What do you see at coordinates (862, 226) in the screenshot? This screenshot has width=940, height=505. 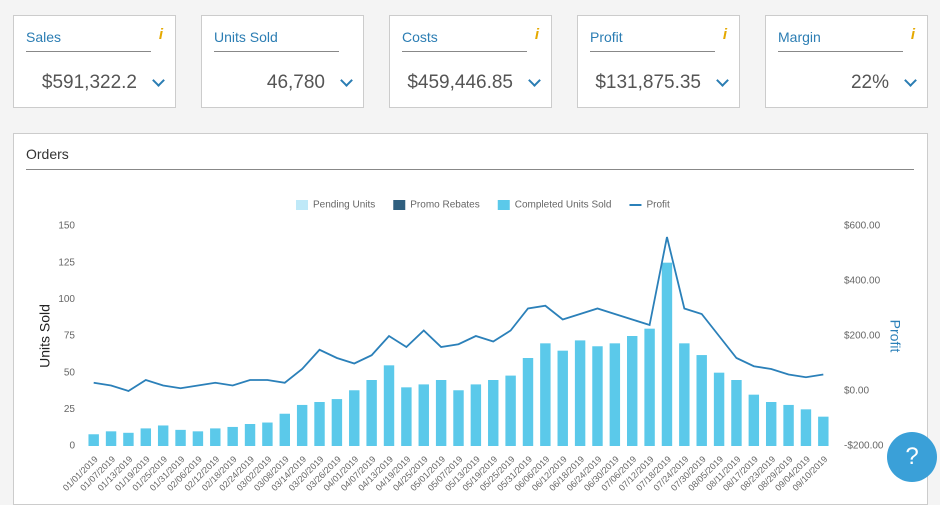 I see `y2-tick-label: $600.00` at bounding box center [862, 226].